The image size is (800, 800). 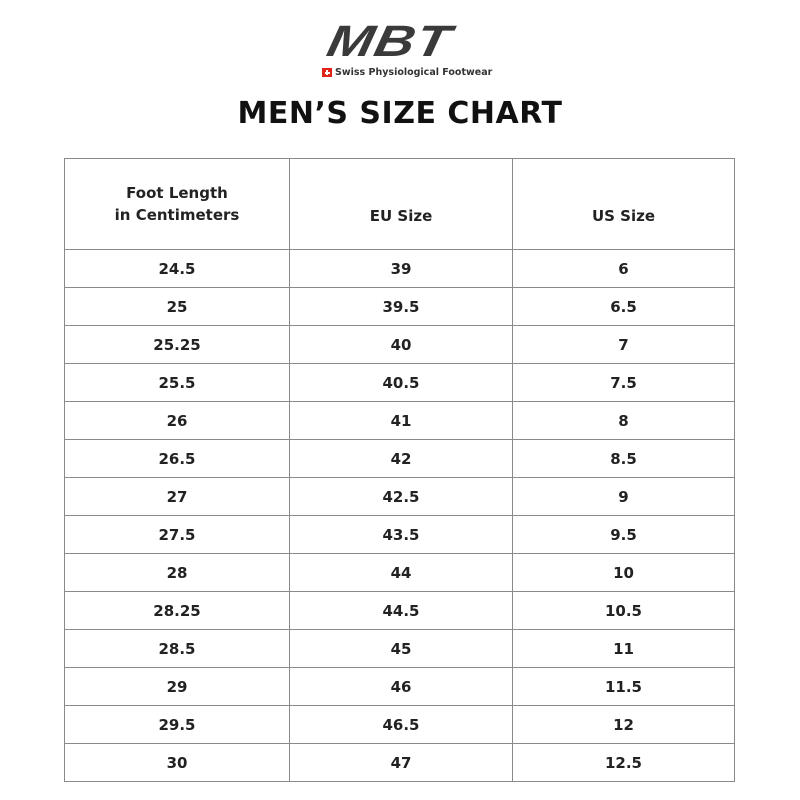 I want to click on table-row: 27 42.5 9, so click(x=399, y=496).